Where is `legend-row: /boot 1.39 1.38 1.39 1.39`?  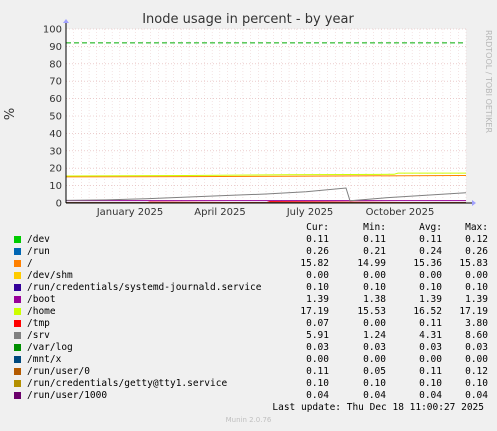 legend-row: /boot 1.39 1.38 1.39 1.39 is located at coordinates (251, 300).